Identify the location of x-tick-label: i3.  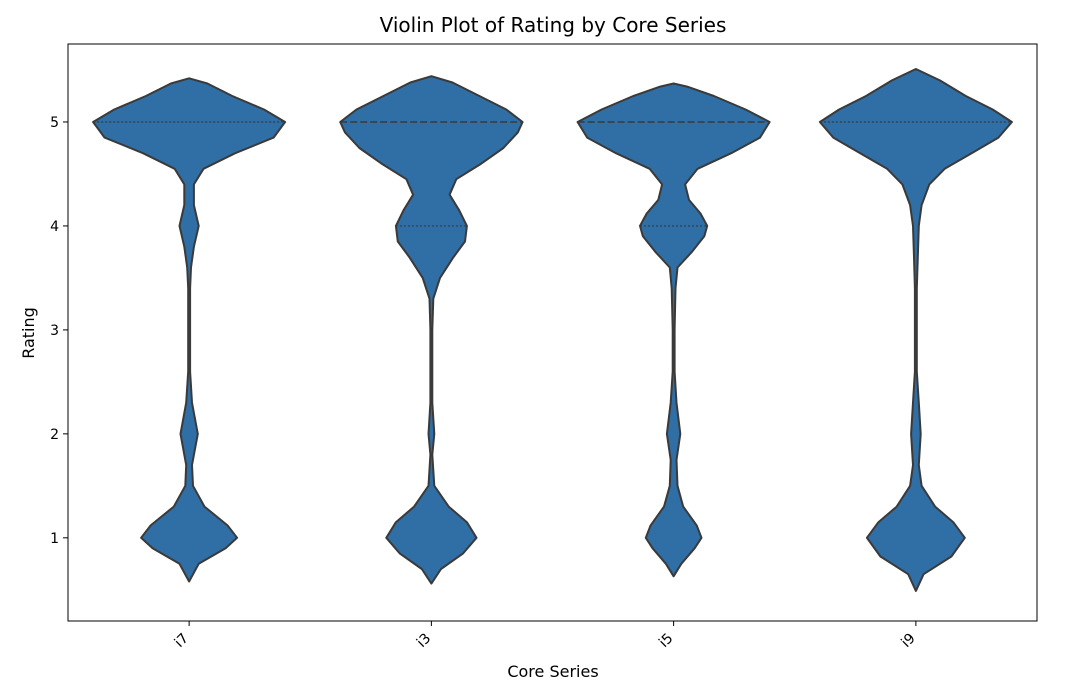
(424, 641).